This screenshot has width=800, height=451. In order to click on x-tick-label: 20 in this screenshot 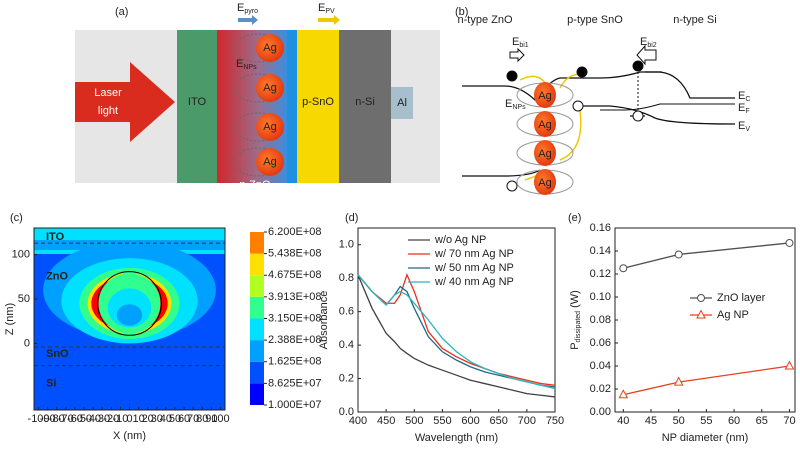, I will do `click(148, 419)`.